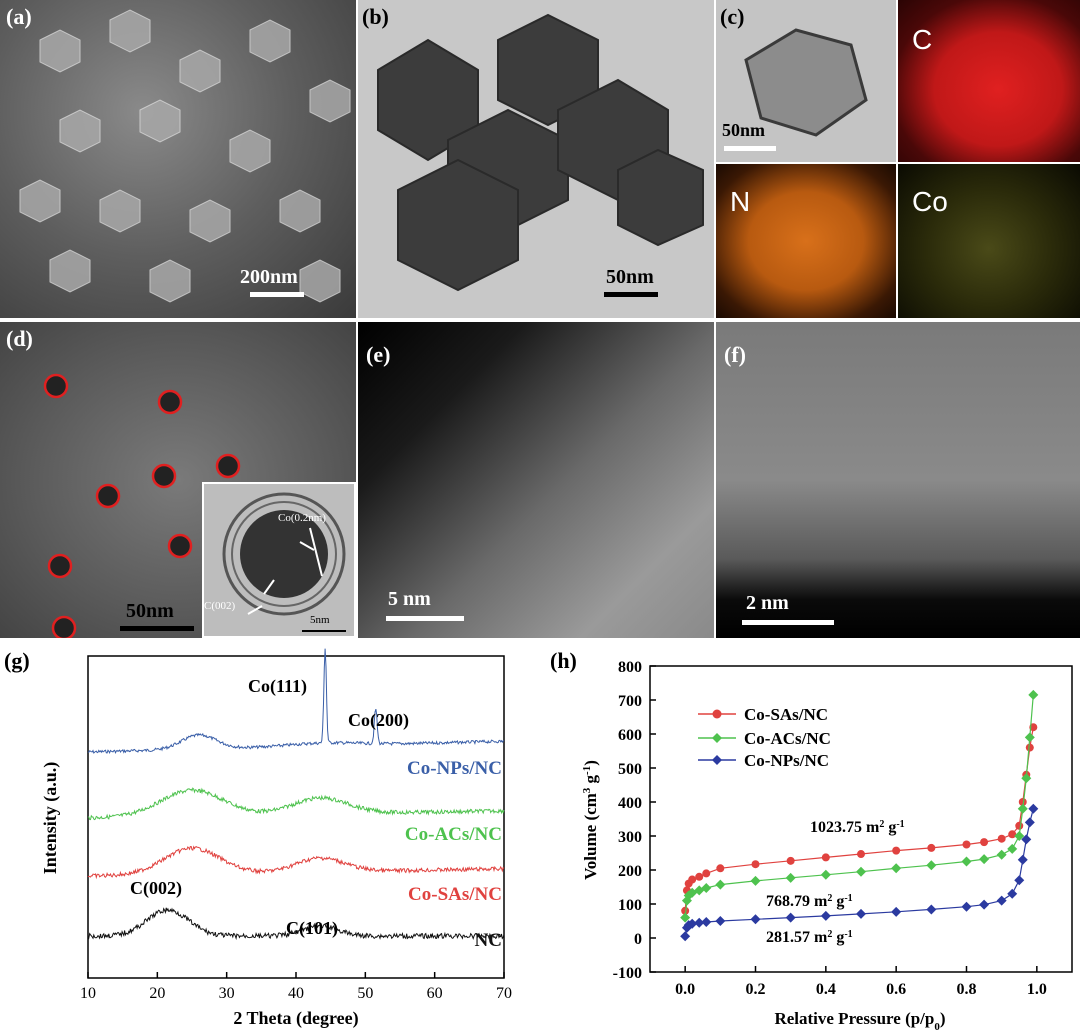 The image size is (1080, 1030). I want to click on panel-b-tem-image: (b) 50nm, so click(536, 159).